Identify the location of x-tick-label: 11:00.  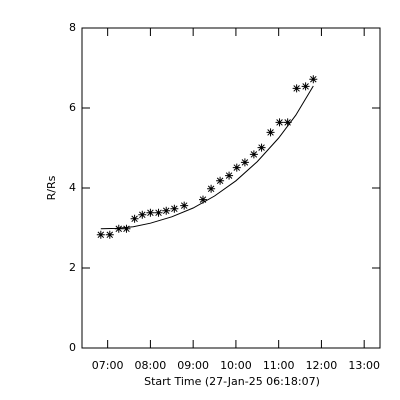
(279, 365).